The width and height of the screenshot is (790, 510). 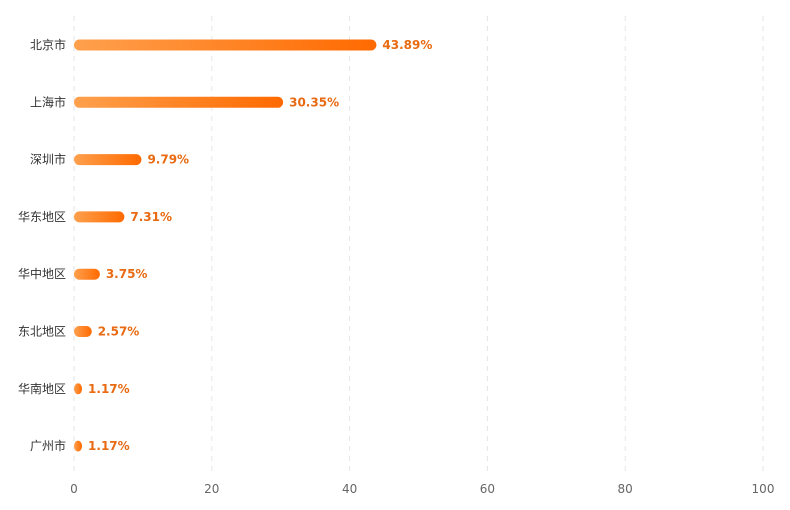 What do you see at coordinates (763, 489) in the screenshot?
I see `x-tick-label: 100` at bounding box center [763, 489].